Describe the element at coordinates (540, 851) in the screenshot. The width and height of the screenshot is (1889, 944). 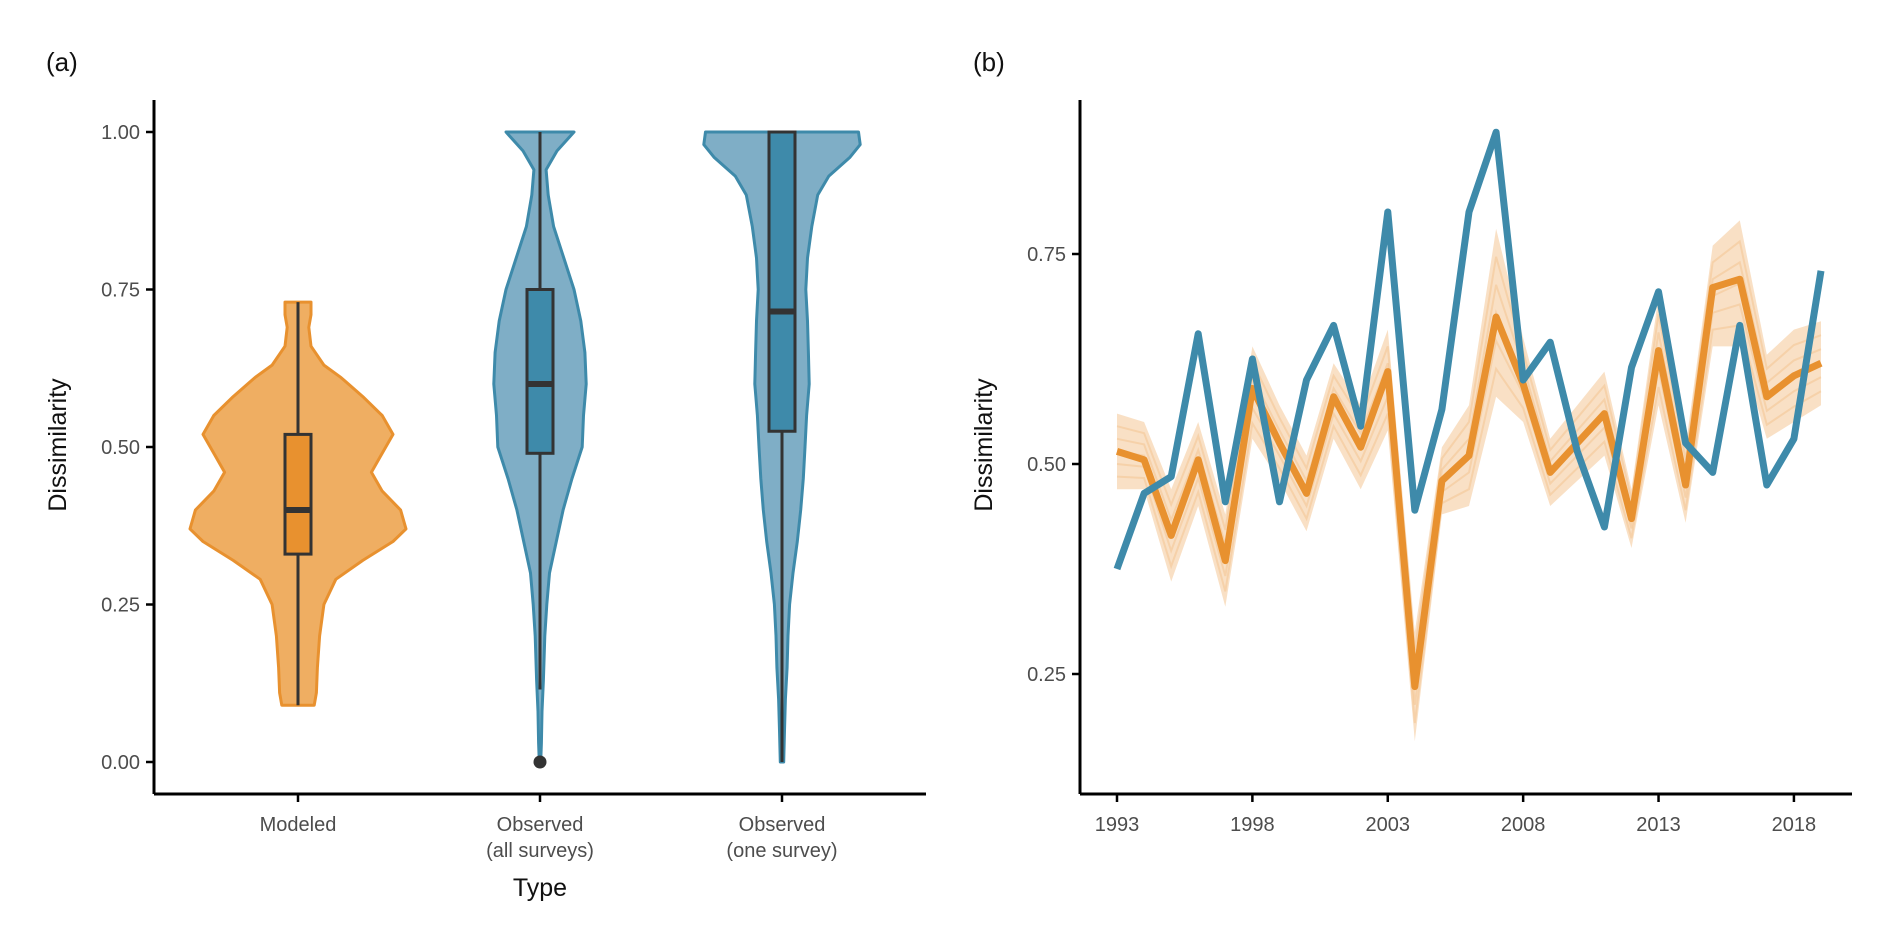
I see `x-tick-label: (all surveys)` at that location.